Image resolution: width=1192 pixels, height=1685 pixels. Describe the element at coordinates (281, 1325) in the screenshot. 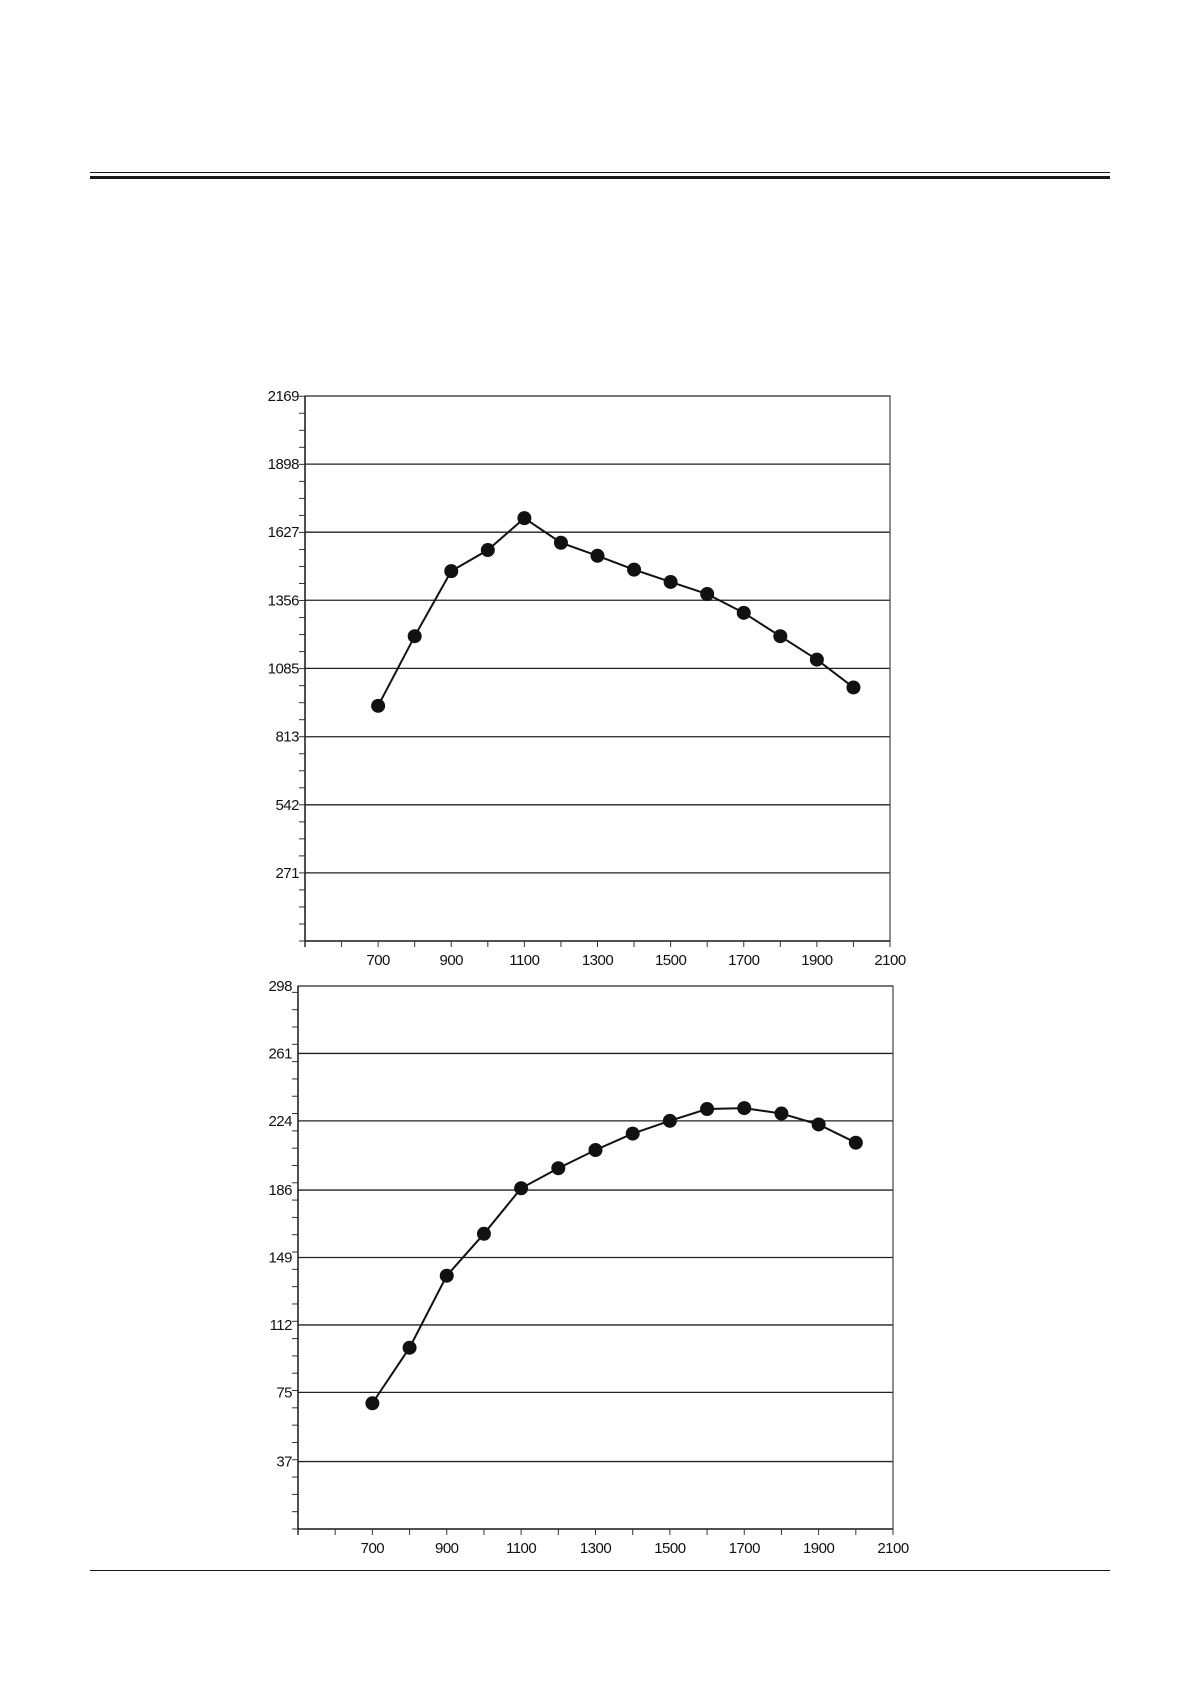

I see `y-tick-label: 112` at that location.